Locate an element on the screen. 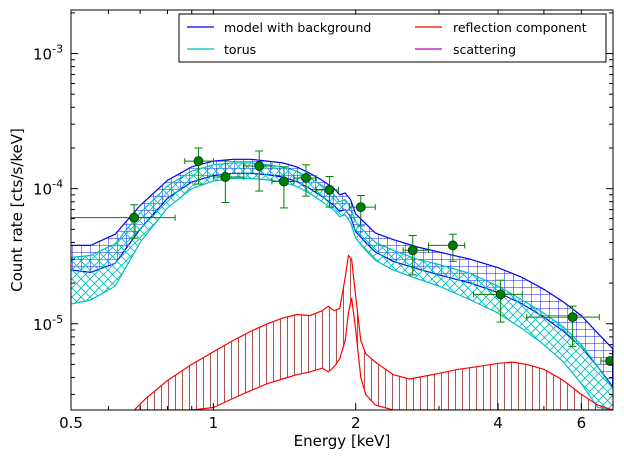 The width and height of the screenshot is (624, 459). x-tick-label: 2 is located at coordinates (356, 423).